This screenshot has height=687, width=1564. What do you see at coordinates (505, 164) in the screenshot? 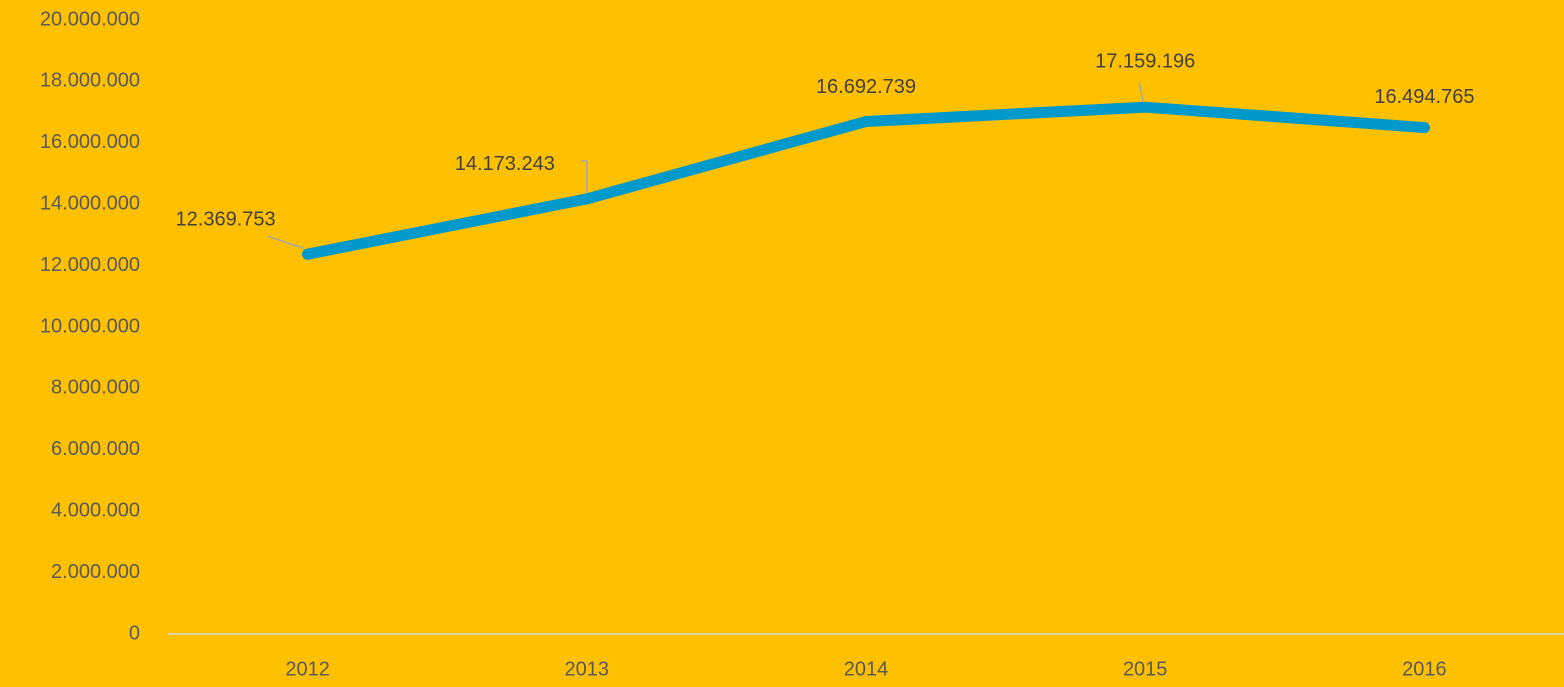
I see `data-label: 14.173.243` at bounding box center [505, 164].